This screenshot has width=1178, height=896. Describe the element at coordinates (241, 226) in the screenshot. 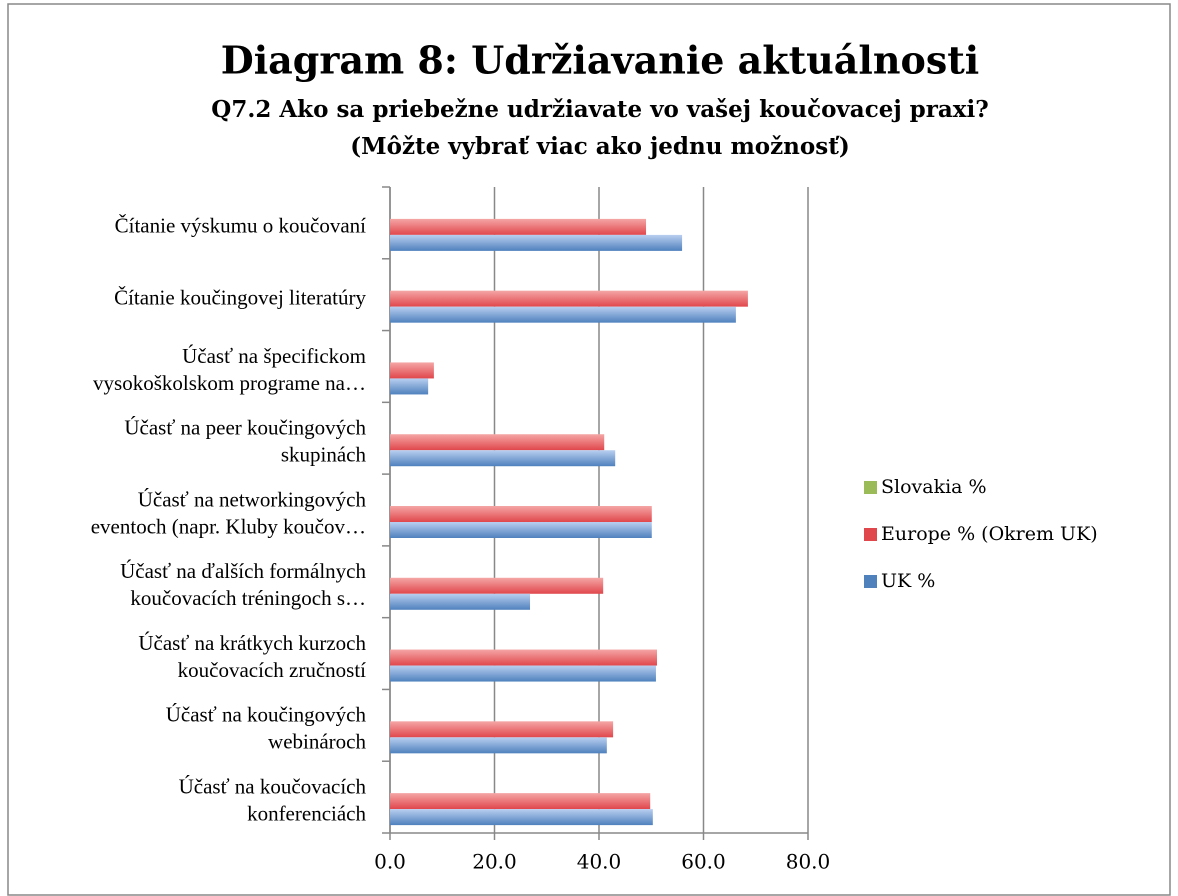

I see `y-tick-label: Čítanie výskumu o koučovaní` at that location.